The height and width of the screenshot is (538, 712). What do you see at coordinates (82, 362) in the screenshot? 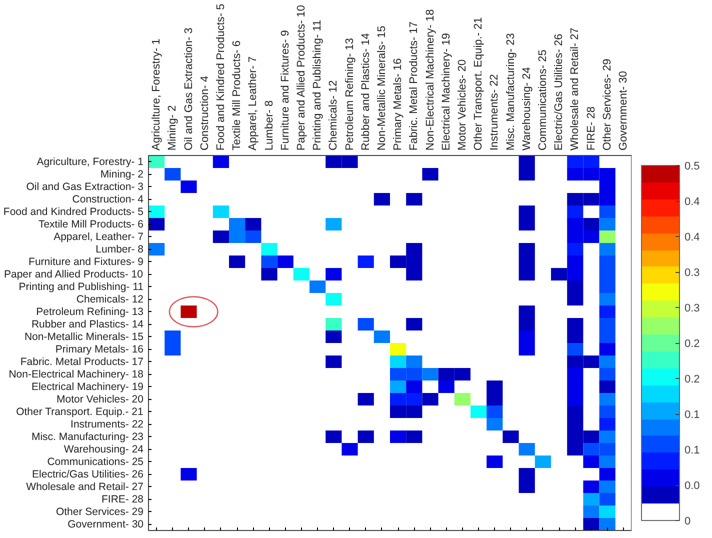
I see `y-tick-label: Fabric. Metal Products- 17` at bounding box center [82, 362].